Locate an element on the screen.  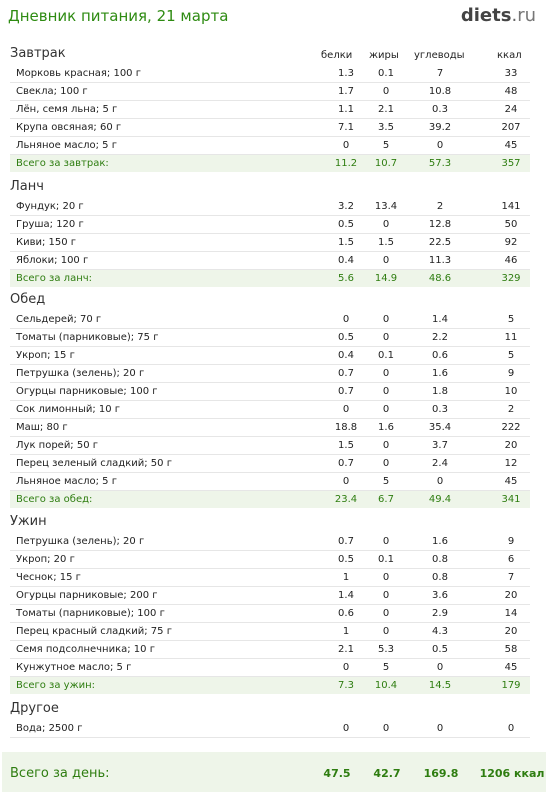
food-name: Кунжутное масло; 5 г is located at coordinates (74, 667).